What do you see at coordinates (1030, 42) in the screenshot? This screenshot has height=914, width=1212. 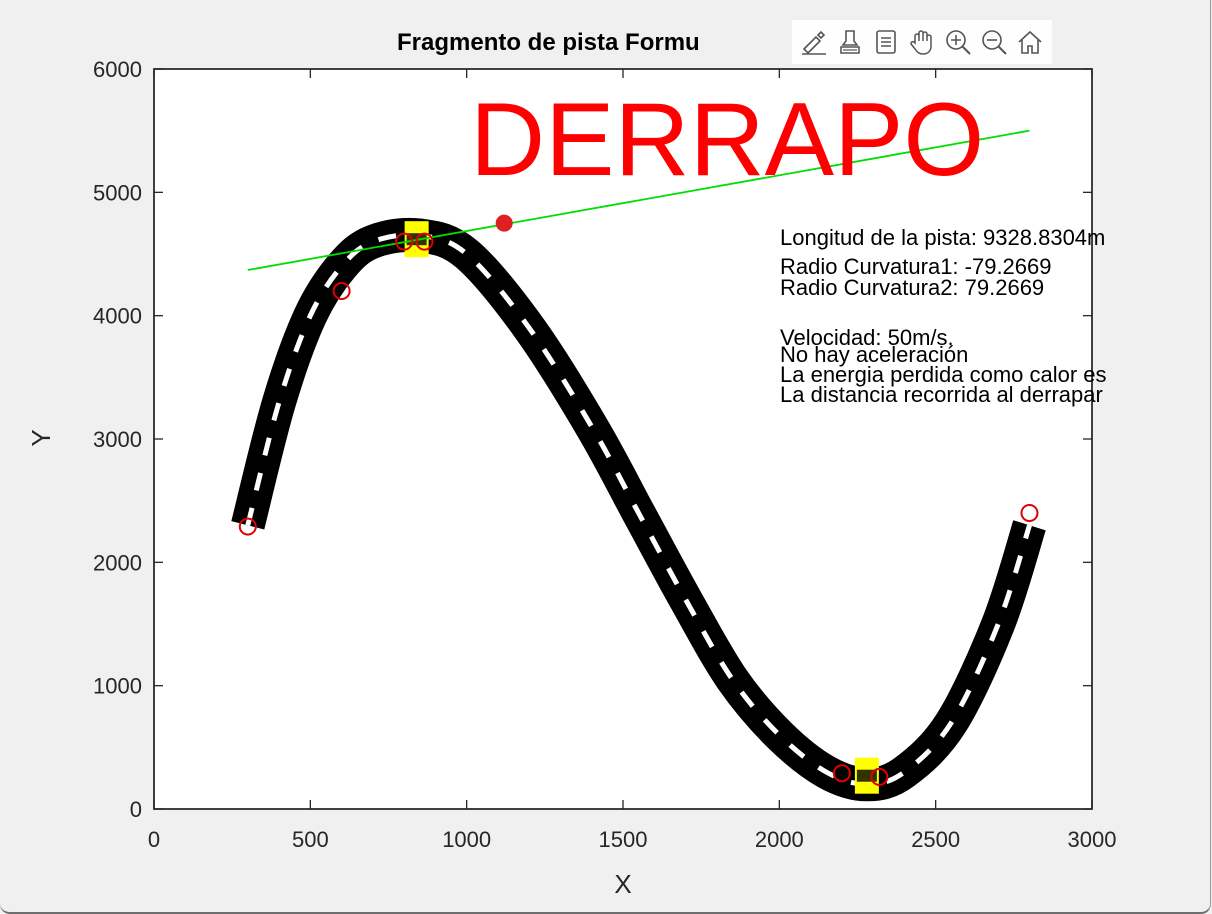 I see `home-restore-icon` at bounding box center [1030, 42].